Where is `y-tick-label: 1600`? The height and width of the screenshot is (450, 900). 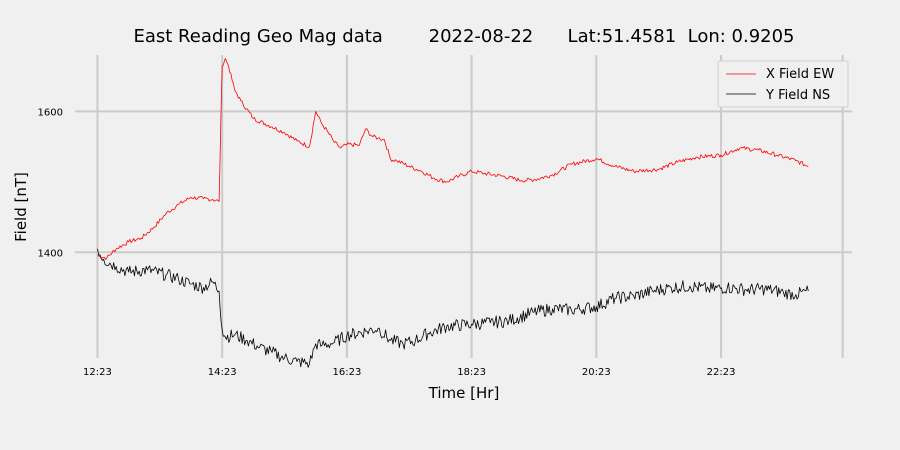 y-tick-label: 1600 is located at coordinates (50, 112).